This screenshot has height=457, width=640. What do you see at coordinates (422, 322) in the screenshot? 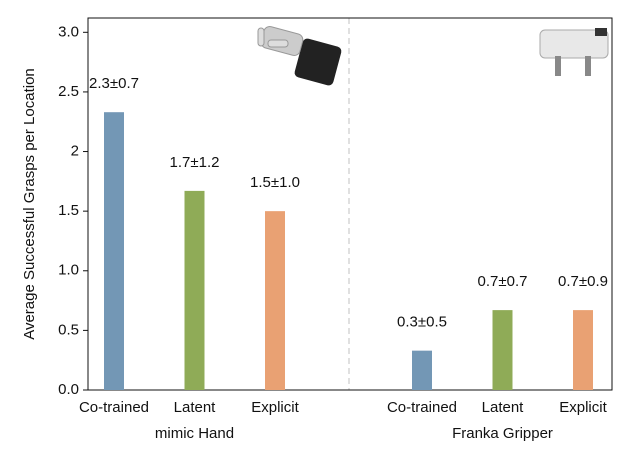
I see `value-label: 0.3±0.5` at bounding box center [422, 322].